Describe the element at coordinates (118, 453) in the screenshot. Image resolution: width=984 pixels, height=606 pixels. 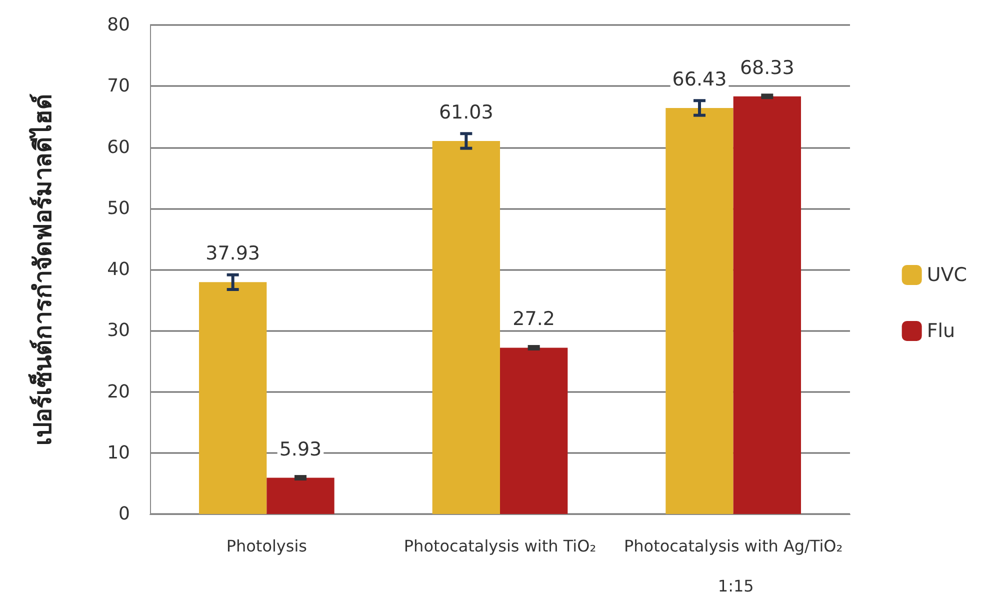
I see `y-tick-label: 10` at that location.